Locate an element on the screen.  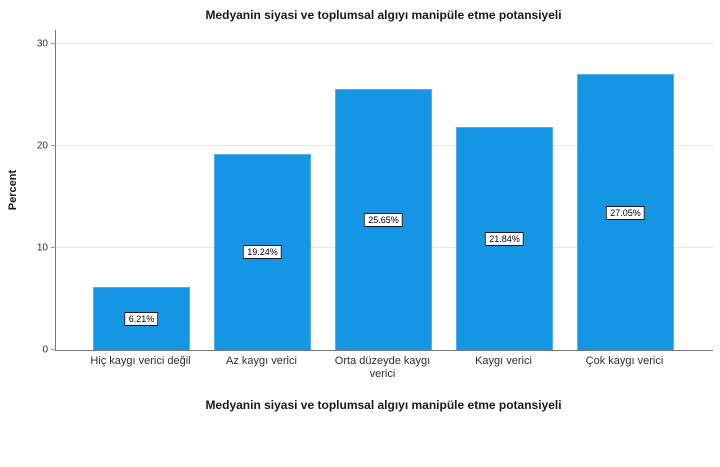
bar: 27.05% is located at coordinates (625, 212).